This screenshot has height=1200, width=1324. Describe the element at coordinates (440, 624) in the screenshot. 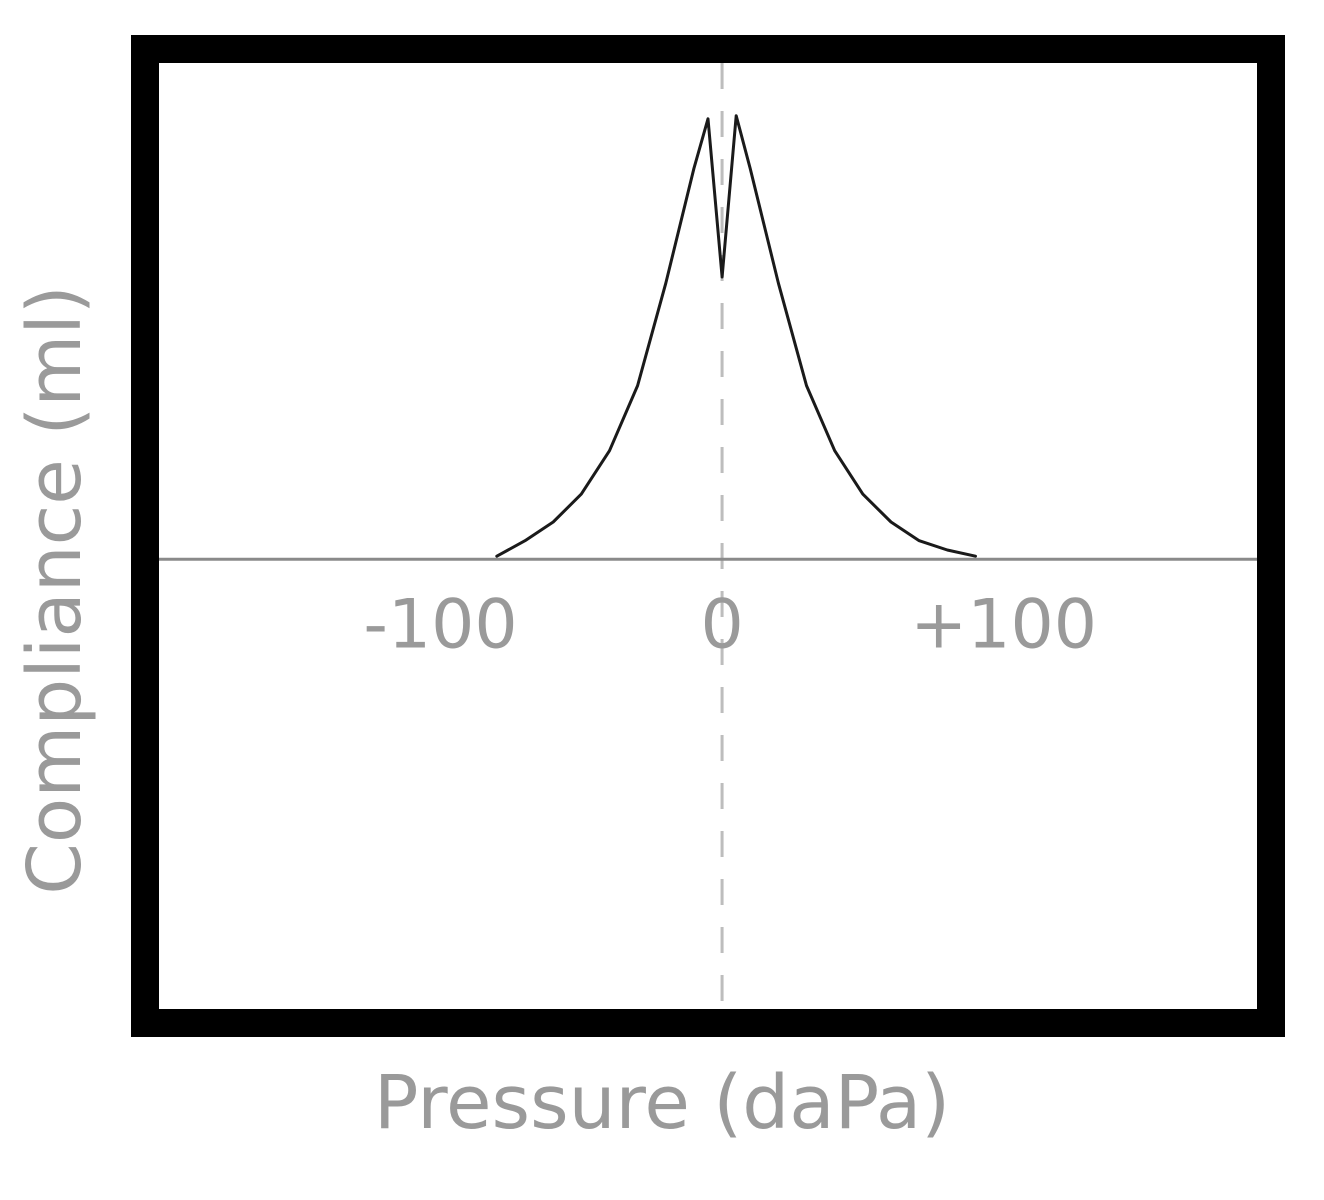

I see `x-tick-label: -100` at that location.